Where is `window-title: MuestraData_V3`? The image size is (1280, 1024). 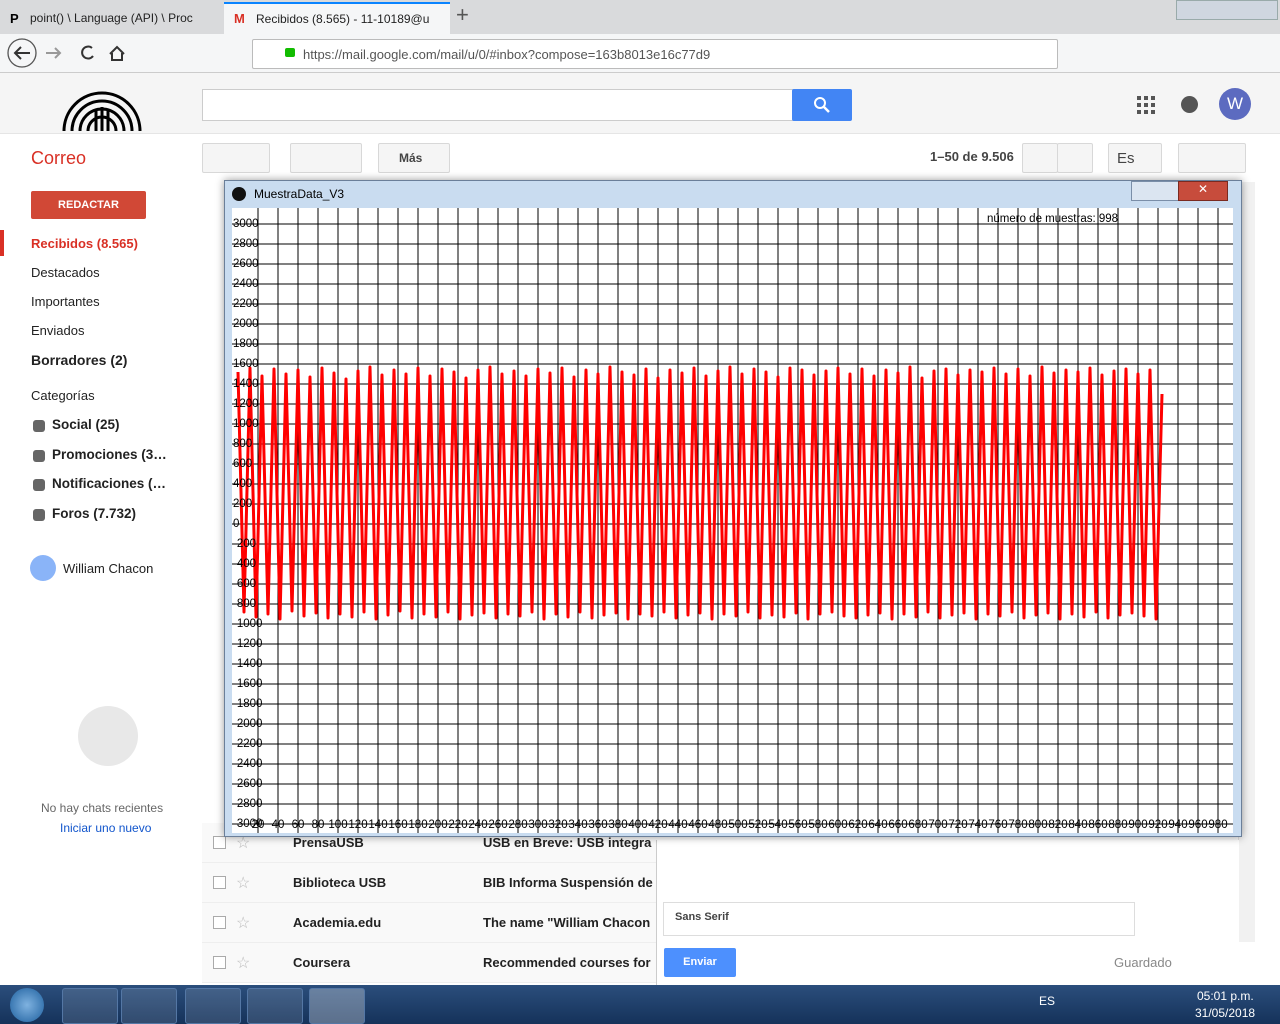 window-title: MuestraData_V3 is located at coordinates (299, 194).